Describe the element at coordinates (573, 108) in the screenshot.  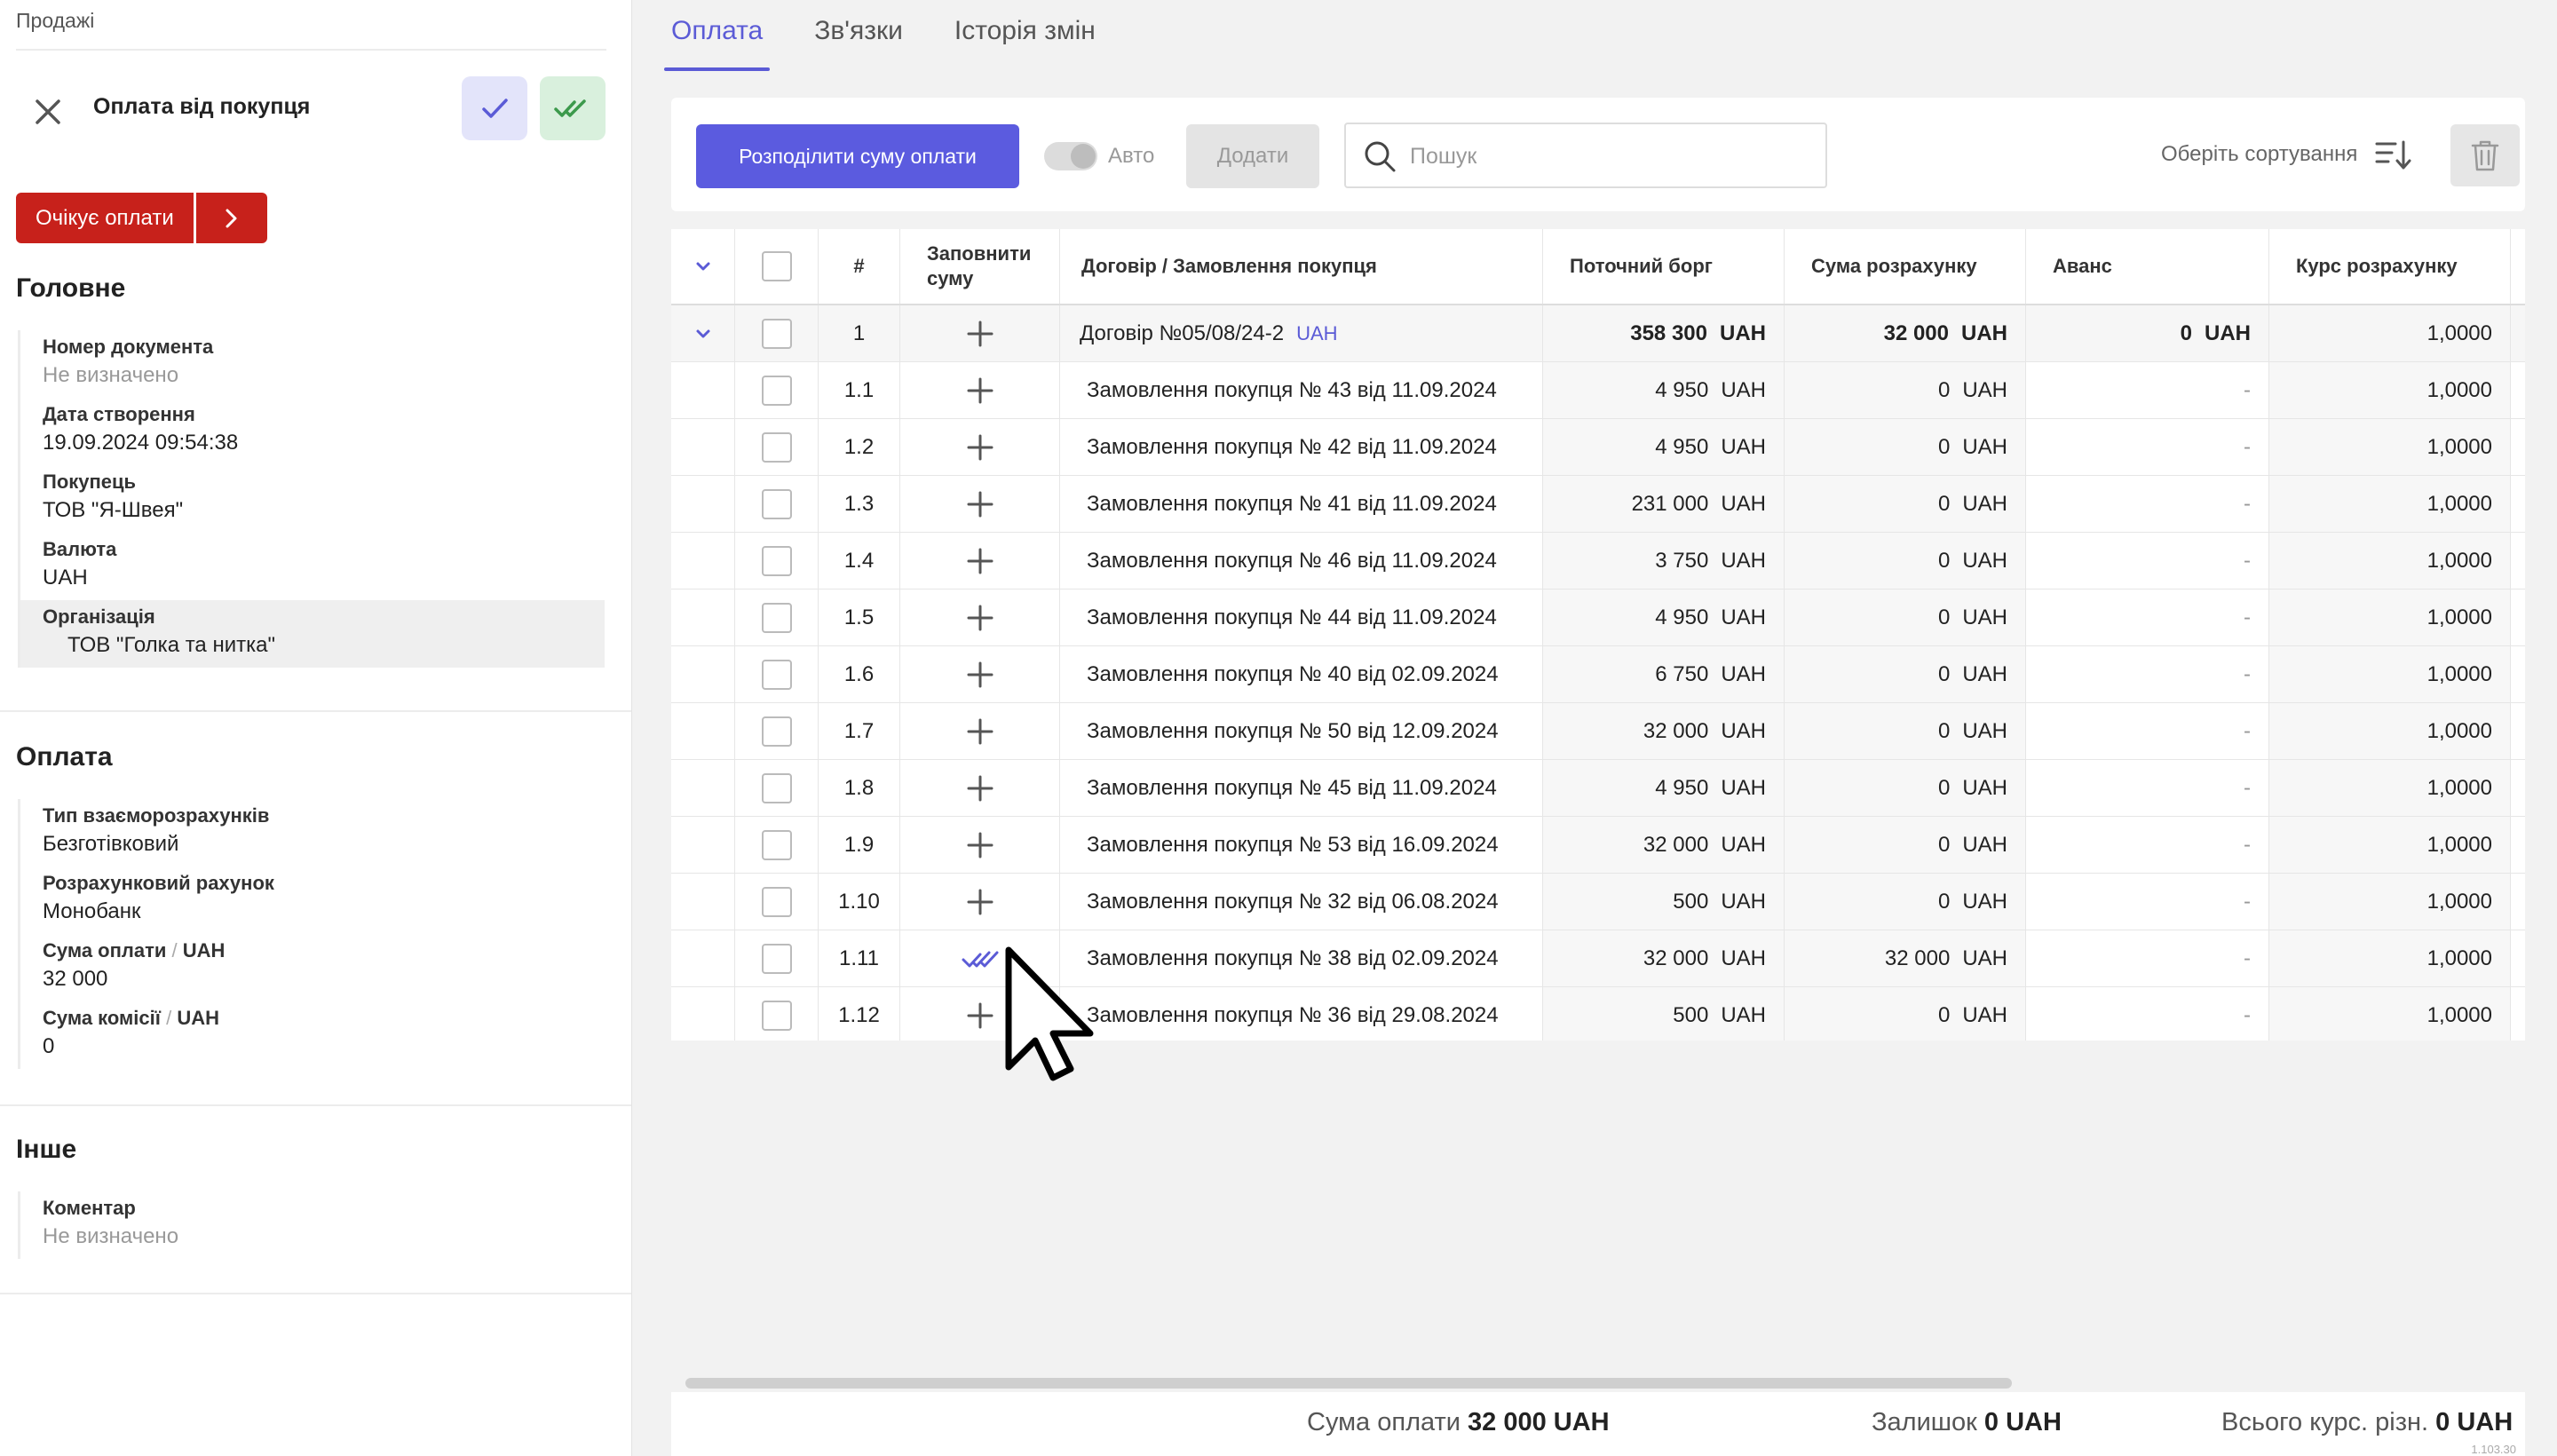
I see `post-button` at that location.